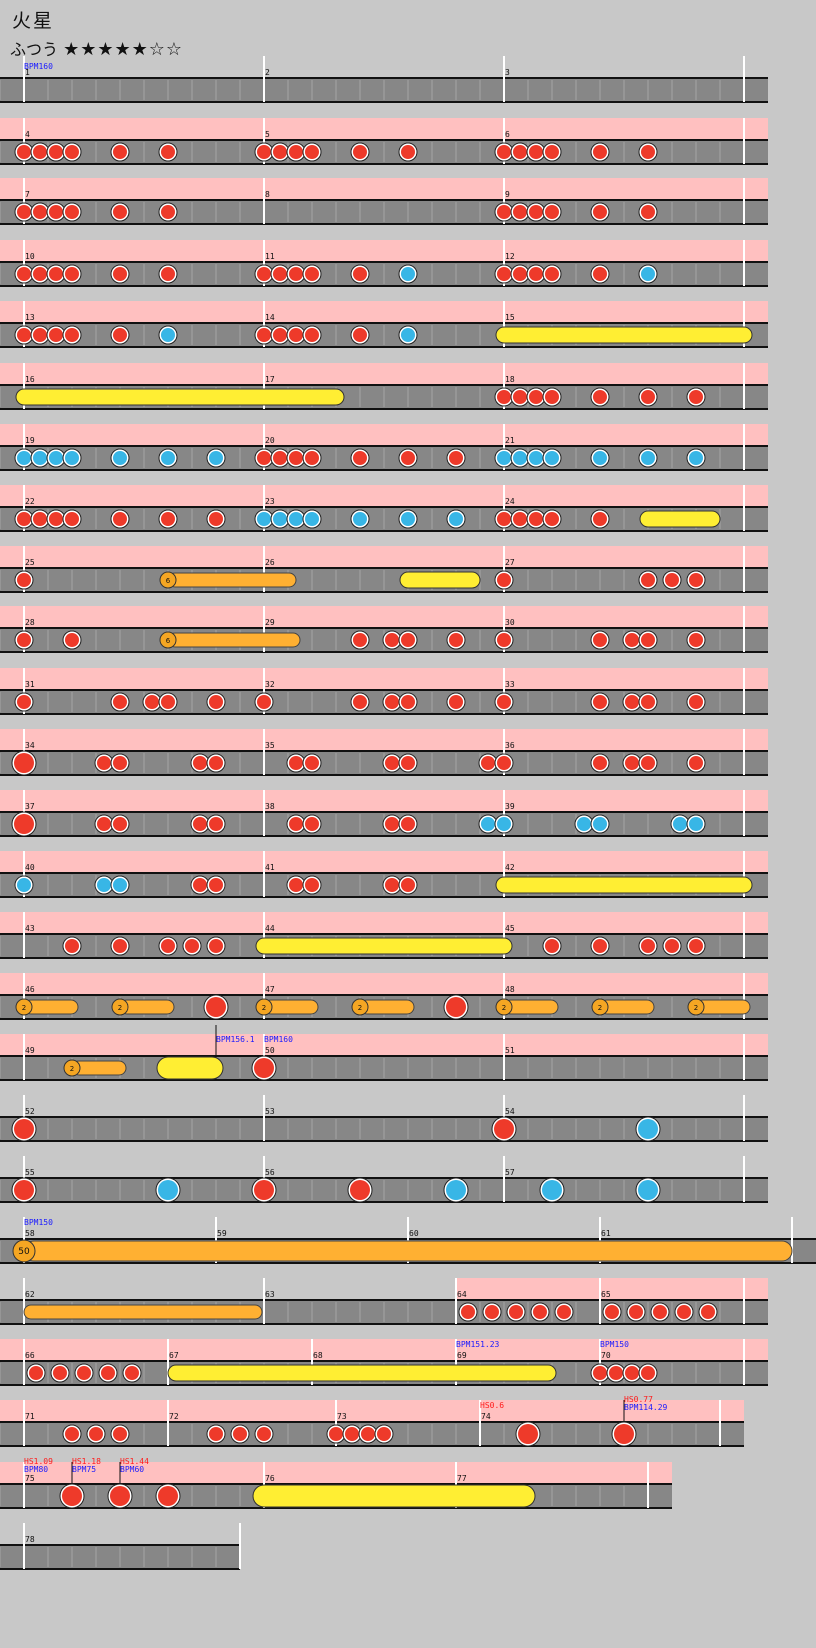 The width and height of the screenshot is (816, 1648). I want to click on measure-number: 44, so click(270, 928).